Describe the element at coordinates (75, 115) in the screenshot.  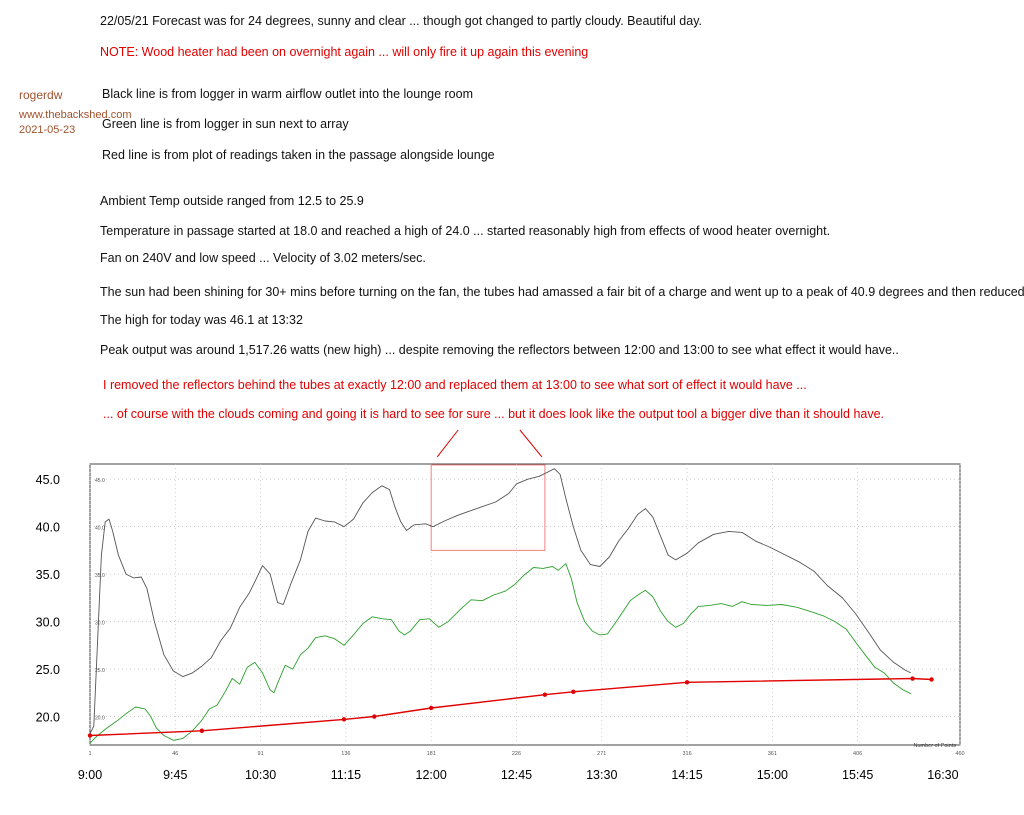
I see `watermark-site: www.thebackshed.com` at that location.